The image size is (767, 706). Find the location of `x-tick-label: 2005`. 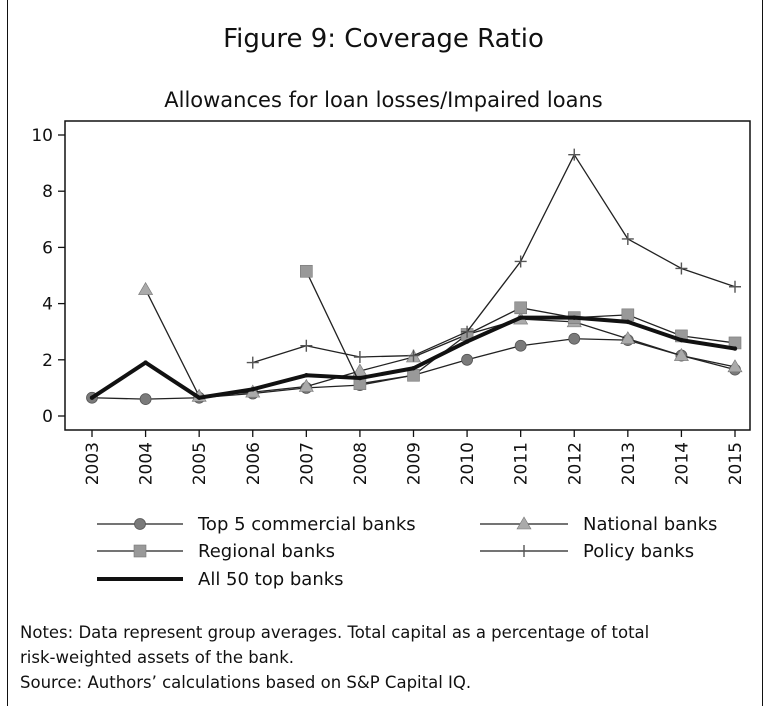

x-tick-label: 2005 is located at coordinates (200, 463).